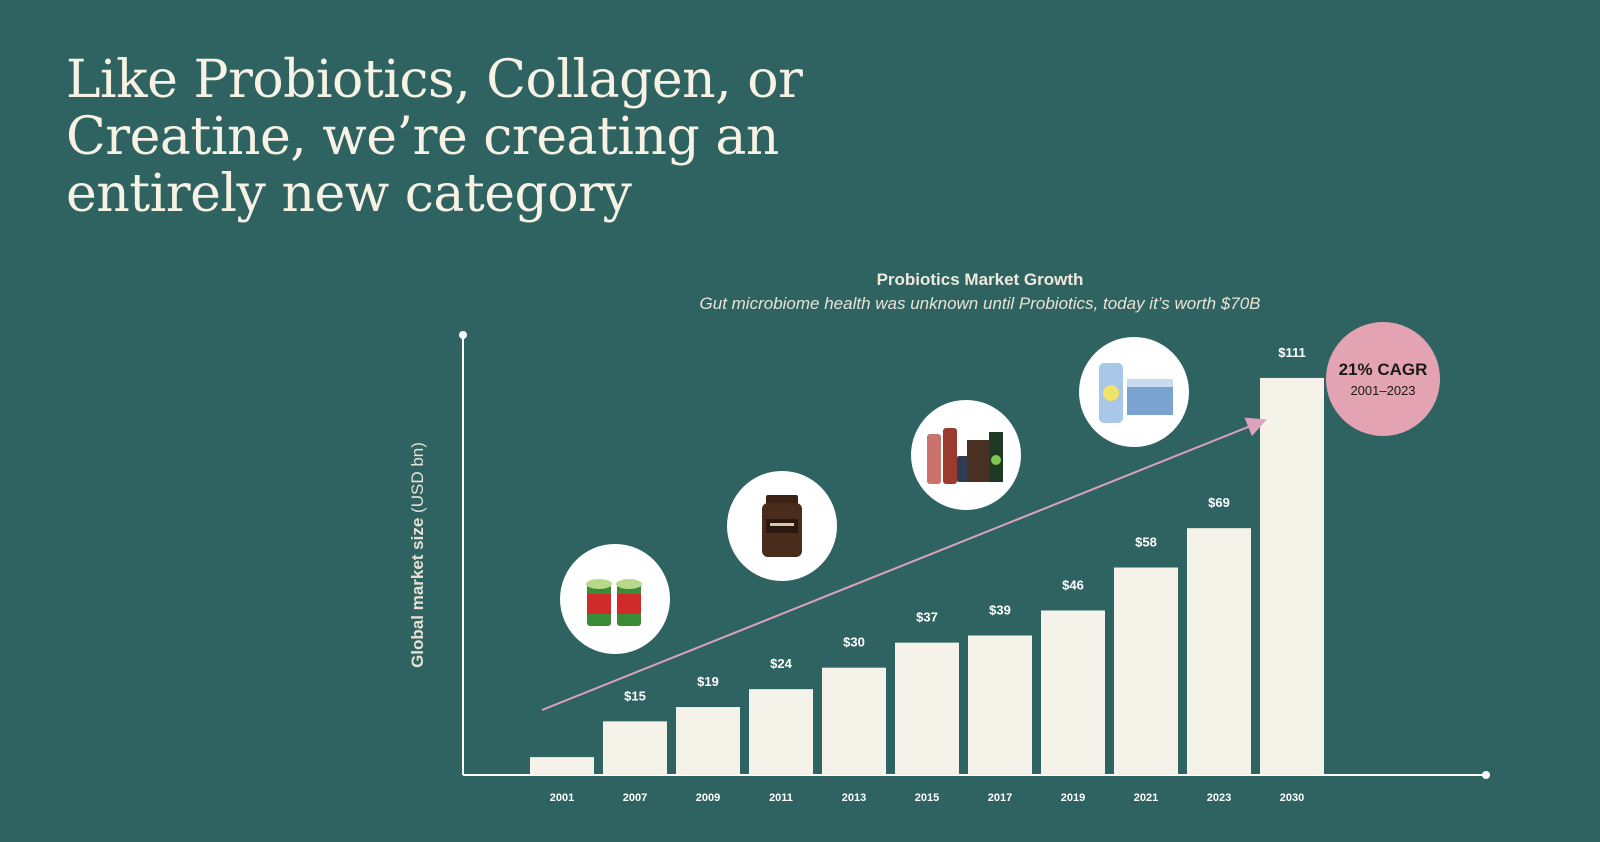 Image resolution: width=1600 pixels, height=842 pixels. What do you see at coordinates (1000, 609) in the screenshot?
I see `data-label-2017: $39` at bounding box center [1000, 609].